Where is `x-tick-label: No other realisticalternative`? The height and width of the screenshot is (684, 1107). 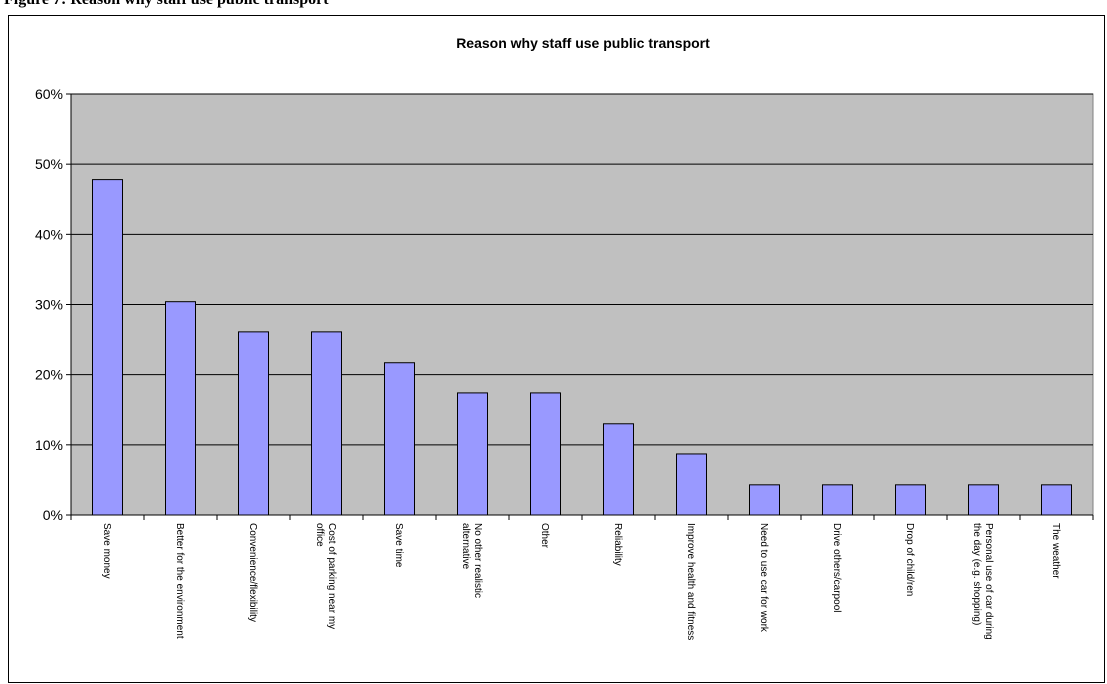 x-tick-label: No other realisticalternative is located at coordinates (471, 560).